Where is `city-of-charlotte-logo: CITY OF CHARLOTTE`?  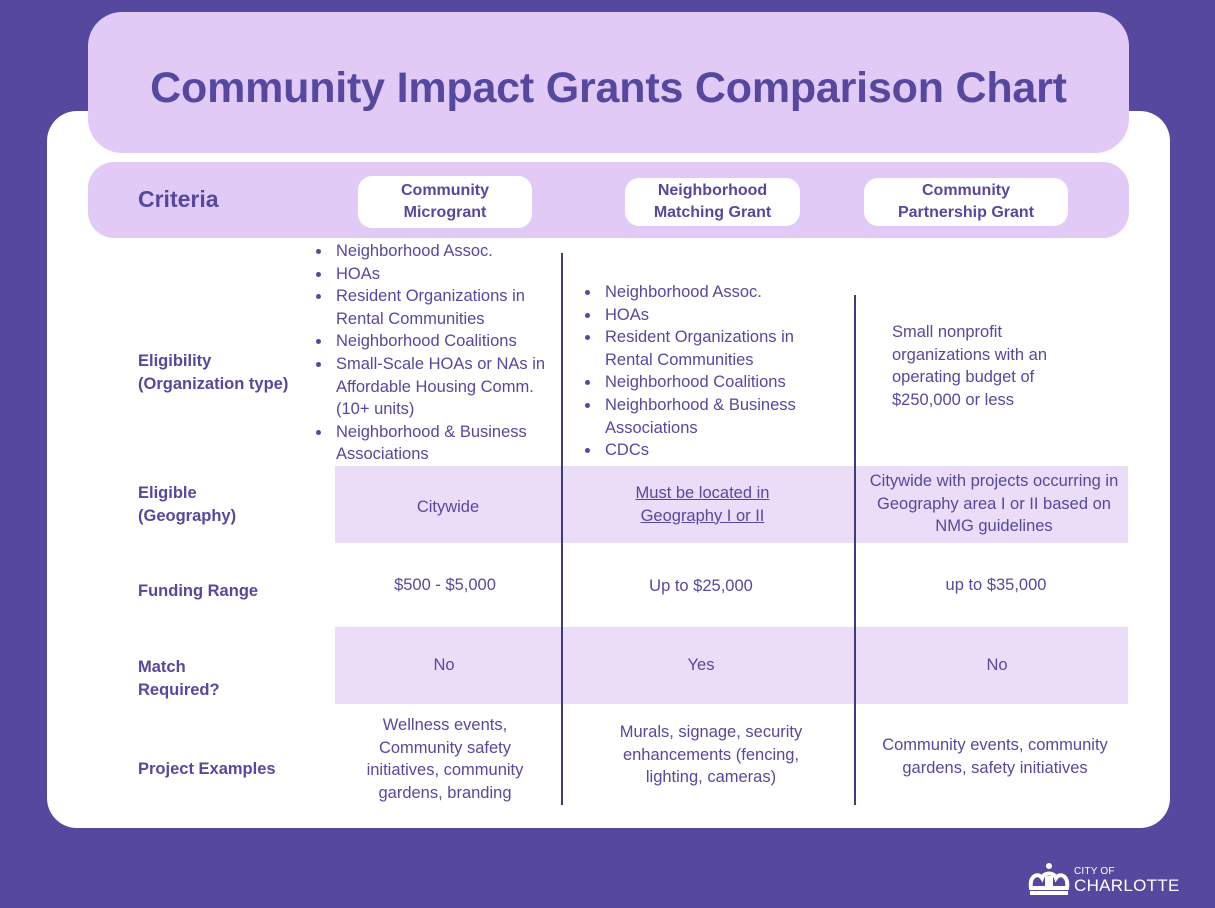
city-of-charlotte-logo: CITY OF CHARLOTTE is located at coordinates (1104, 880).